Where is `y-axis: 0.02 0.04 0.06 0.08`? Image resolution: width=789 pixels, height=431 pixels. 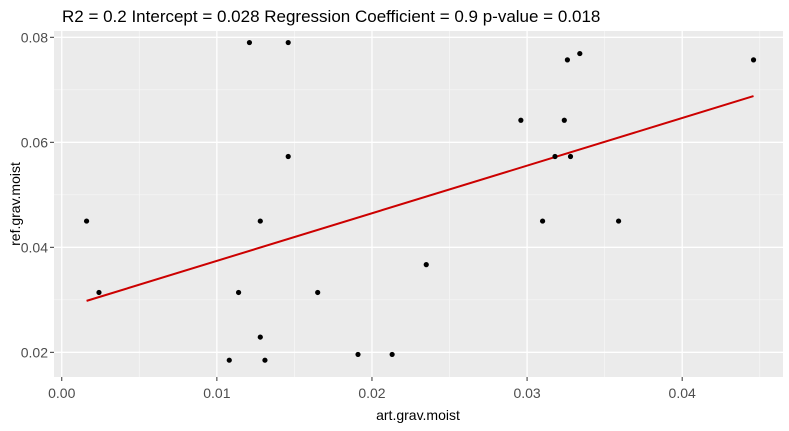 y-axis: 0.02 0.04 0.06 0.08 is located at coordinates (37, 194).